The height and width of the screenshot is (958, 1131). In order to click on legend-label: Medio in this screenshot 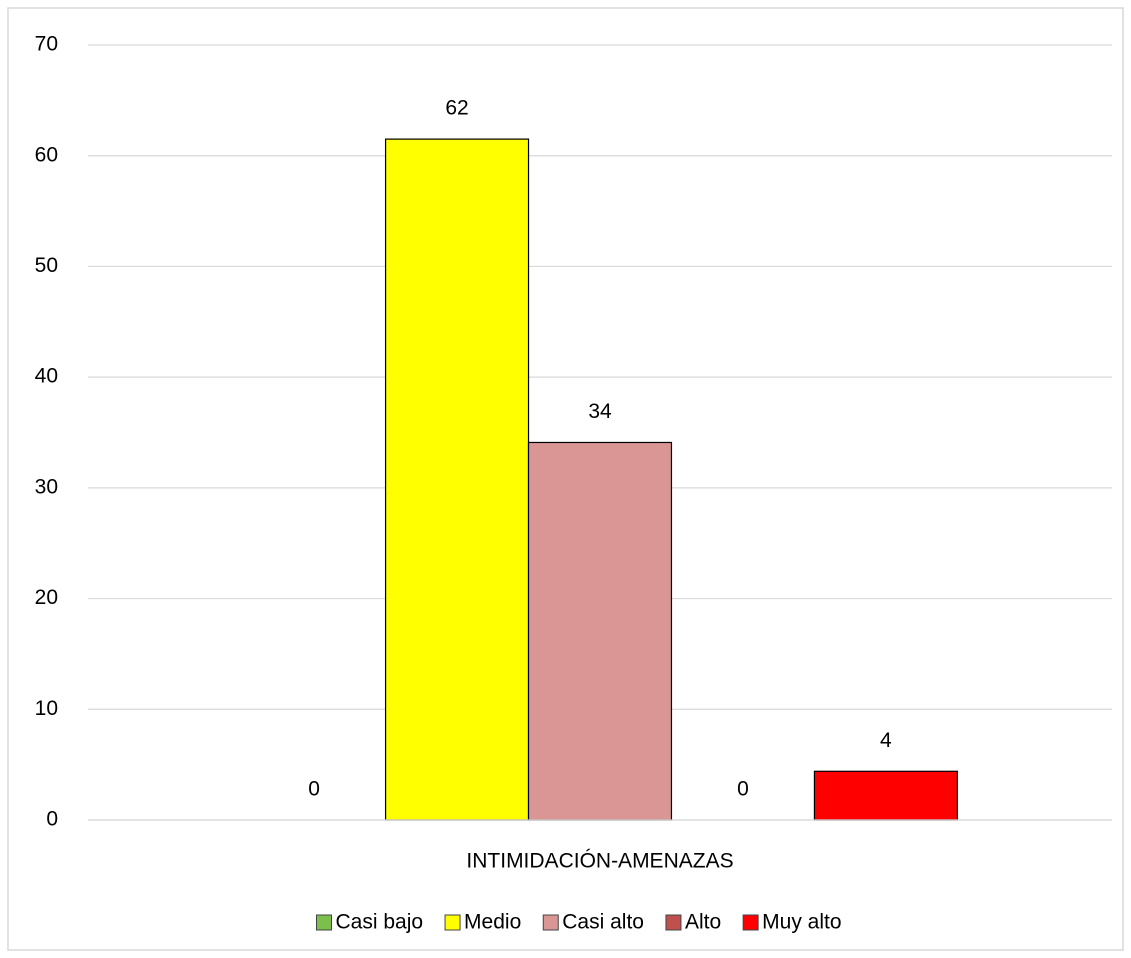, I will do `click(492, 922)`.